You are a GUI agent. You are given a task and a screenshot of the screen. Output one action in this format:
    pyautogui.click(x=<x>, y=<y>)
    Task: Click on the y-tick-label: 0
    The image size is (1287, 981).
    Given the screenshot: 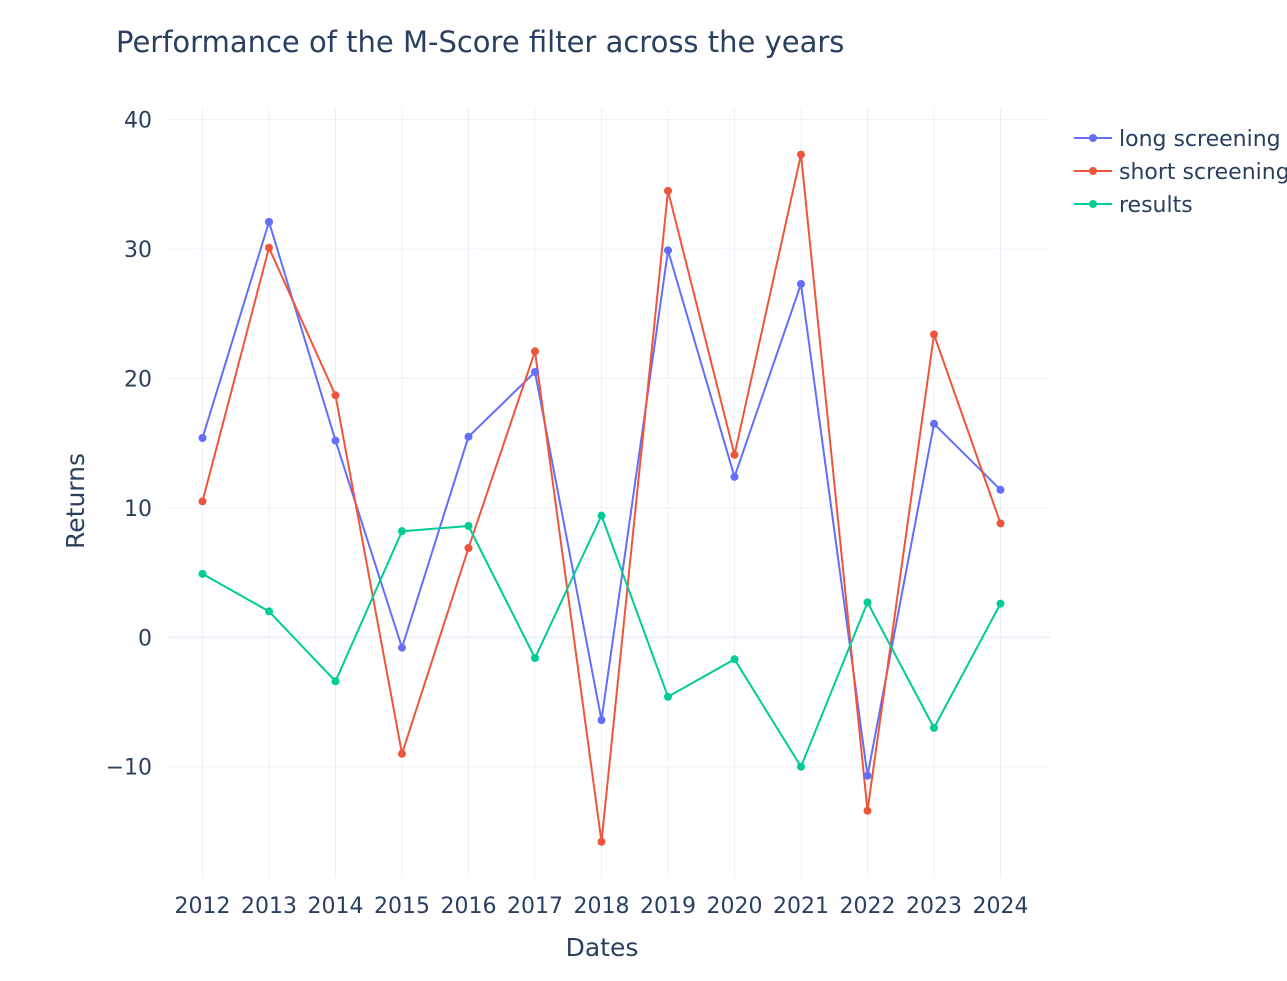 What is the action you would take?
    pyautogui.click(x=145, y=638)
    